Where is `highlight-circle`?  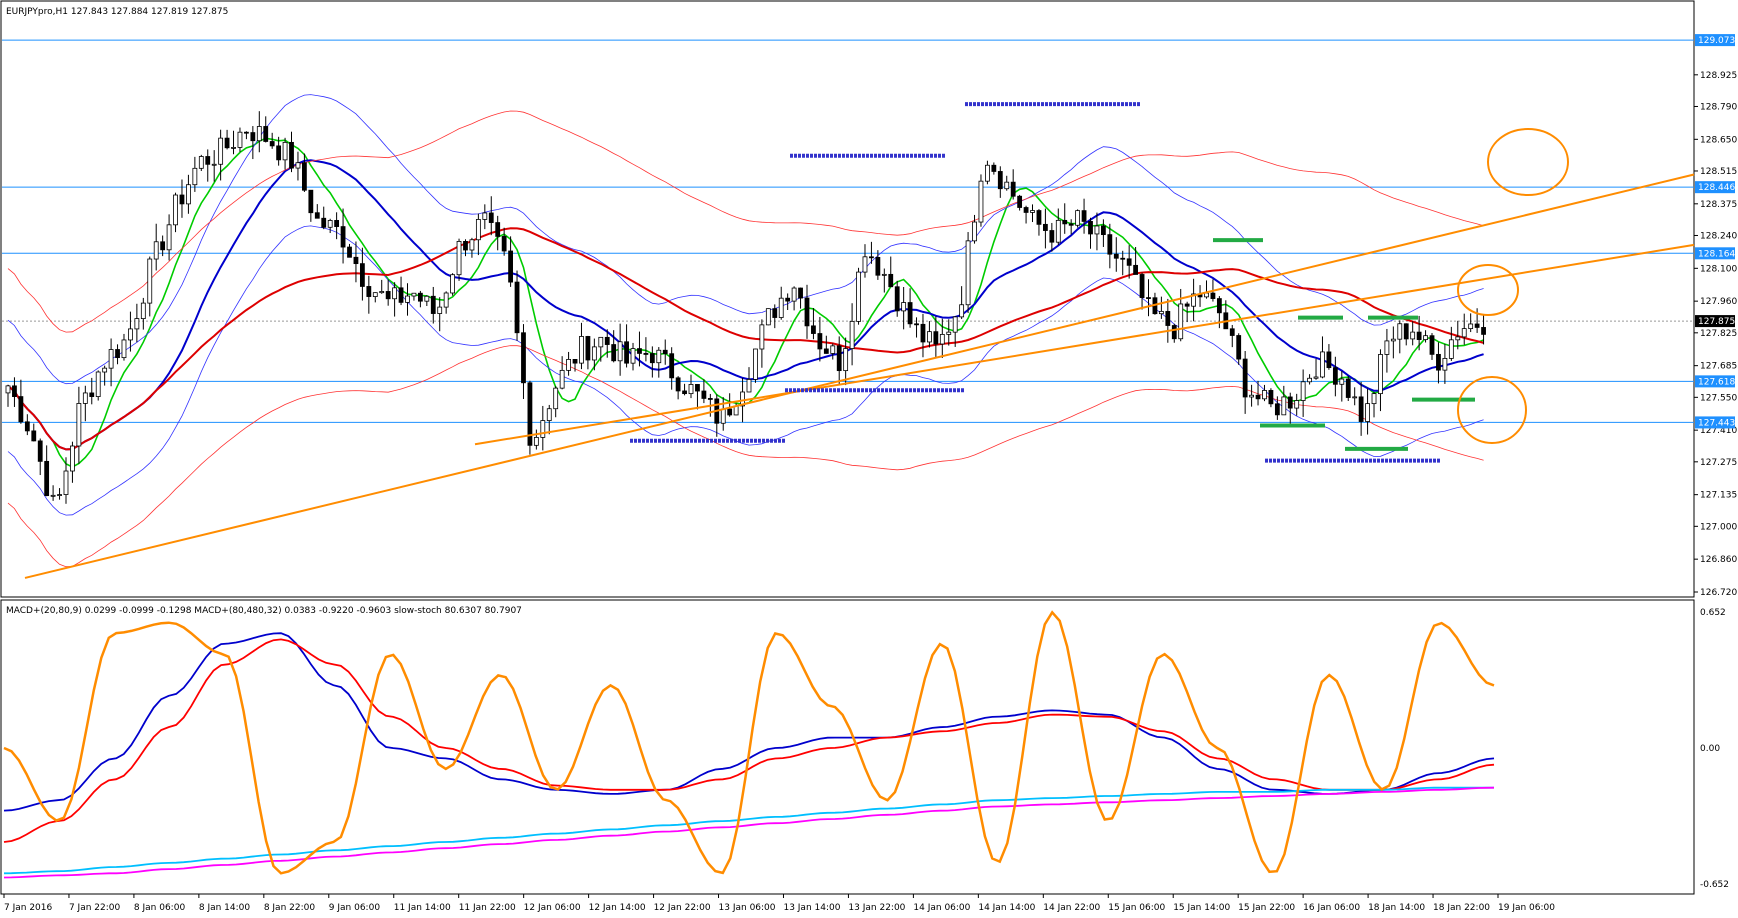
highlight-circle is located at coordinates (1528, 162).